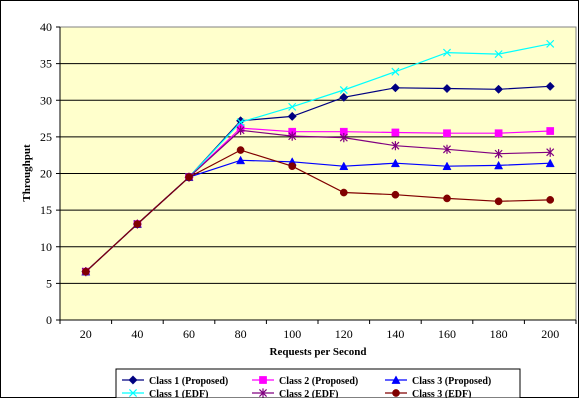 This screenshot has height=398, width=579. Describe the element at coordinates (86, 334) in the screenshot. I see `x-tick-label: 20` at that location.